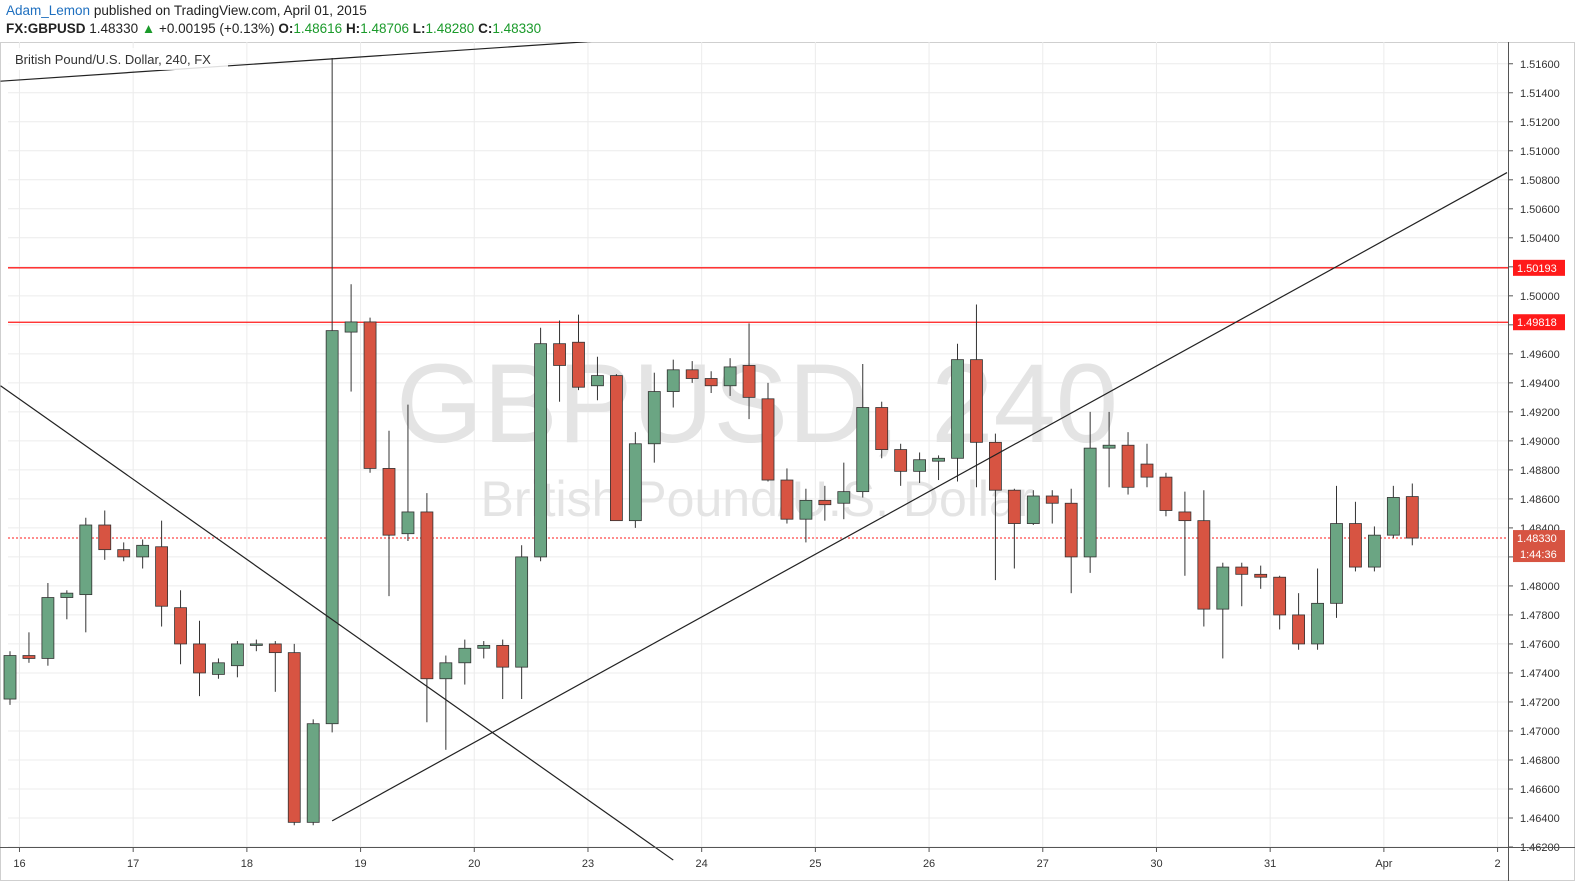 This screenshot has width=1575, height=881. What do you see at coordinates (217, 28) in the screenshot?
I see `price-change: +0.00195 (+0.13%)` at bounding box center [217, 28].